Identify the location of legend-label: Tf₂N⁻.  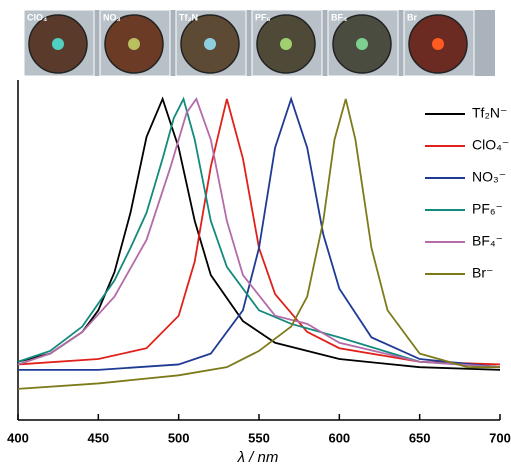
(489, 113).